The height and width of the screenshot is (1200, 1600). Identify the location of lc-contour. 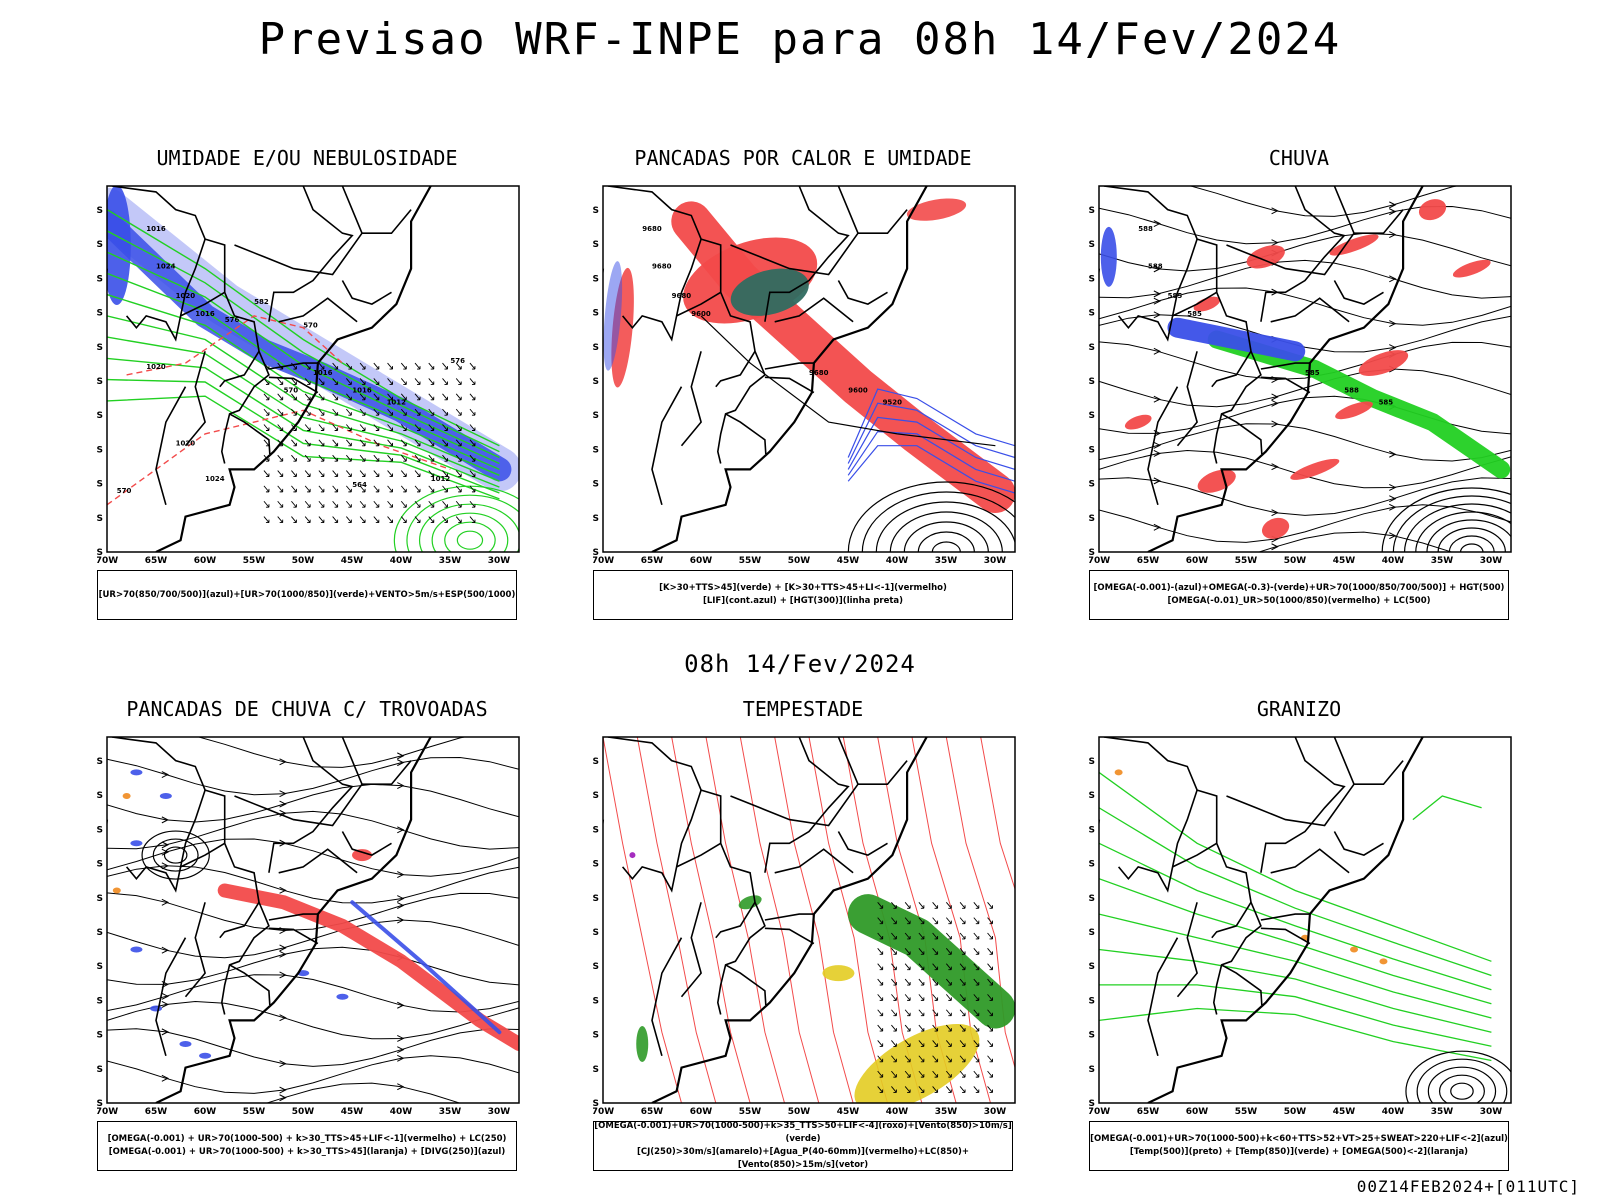
(779, 920).